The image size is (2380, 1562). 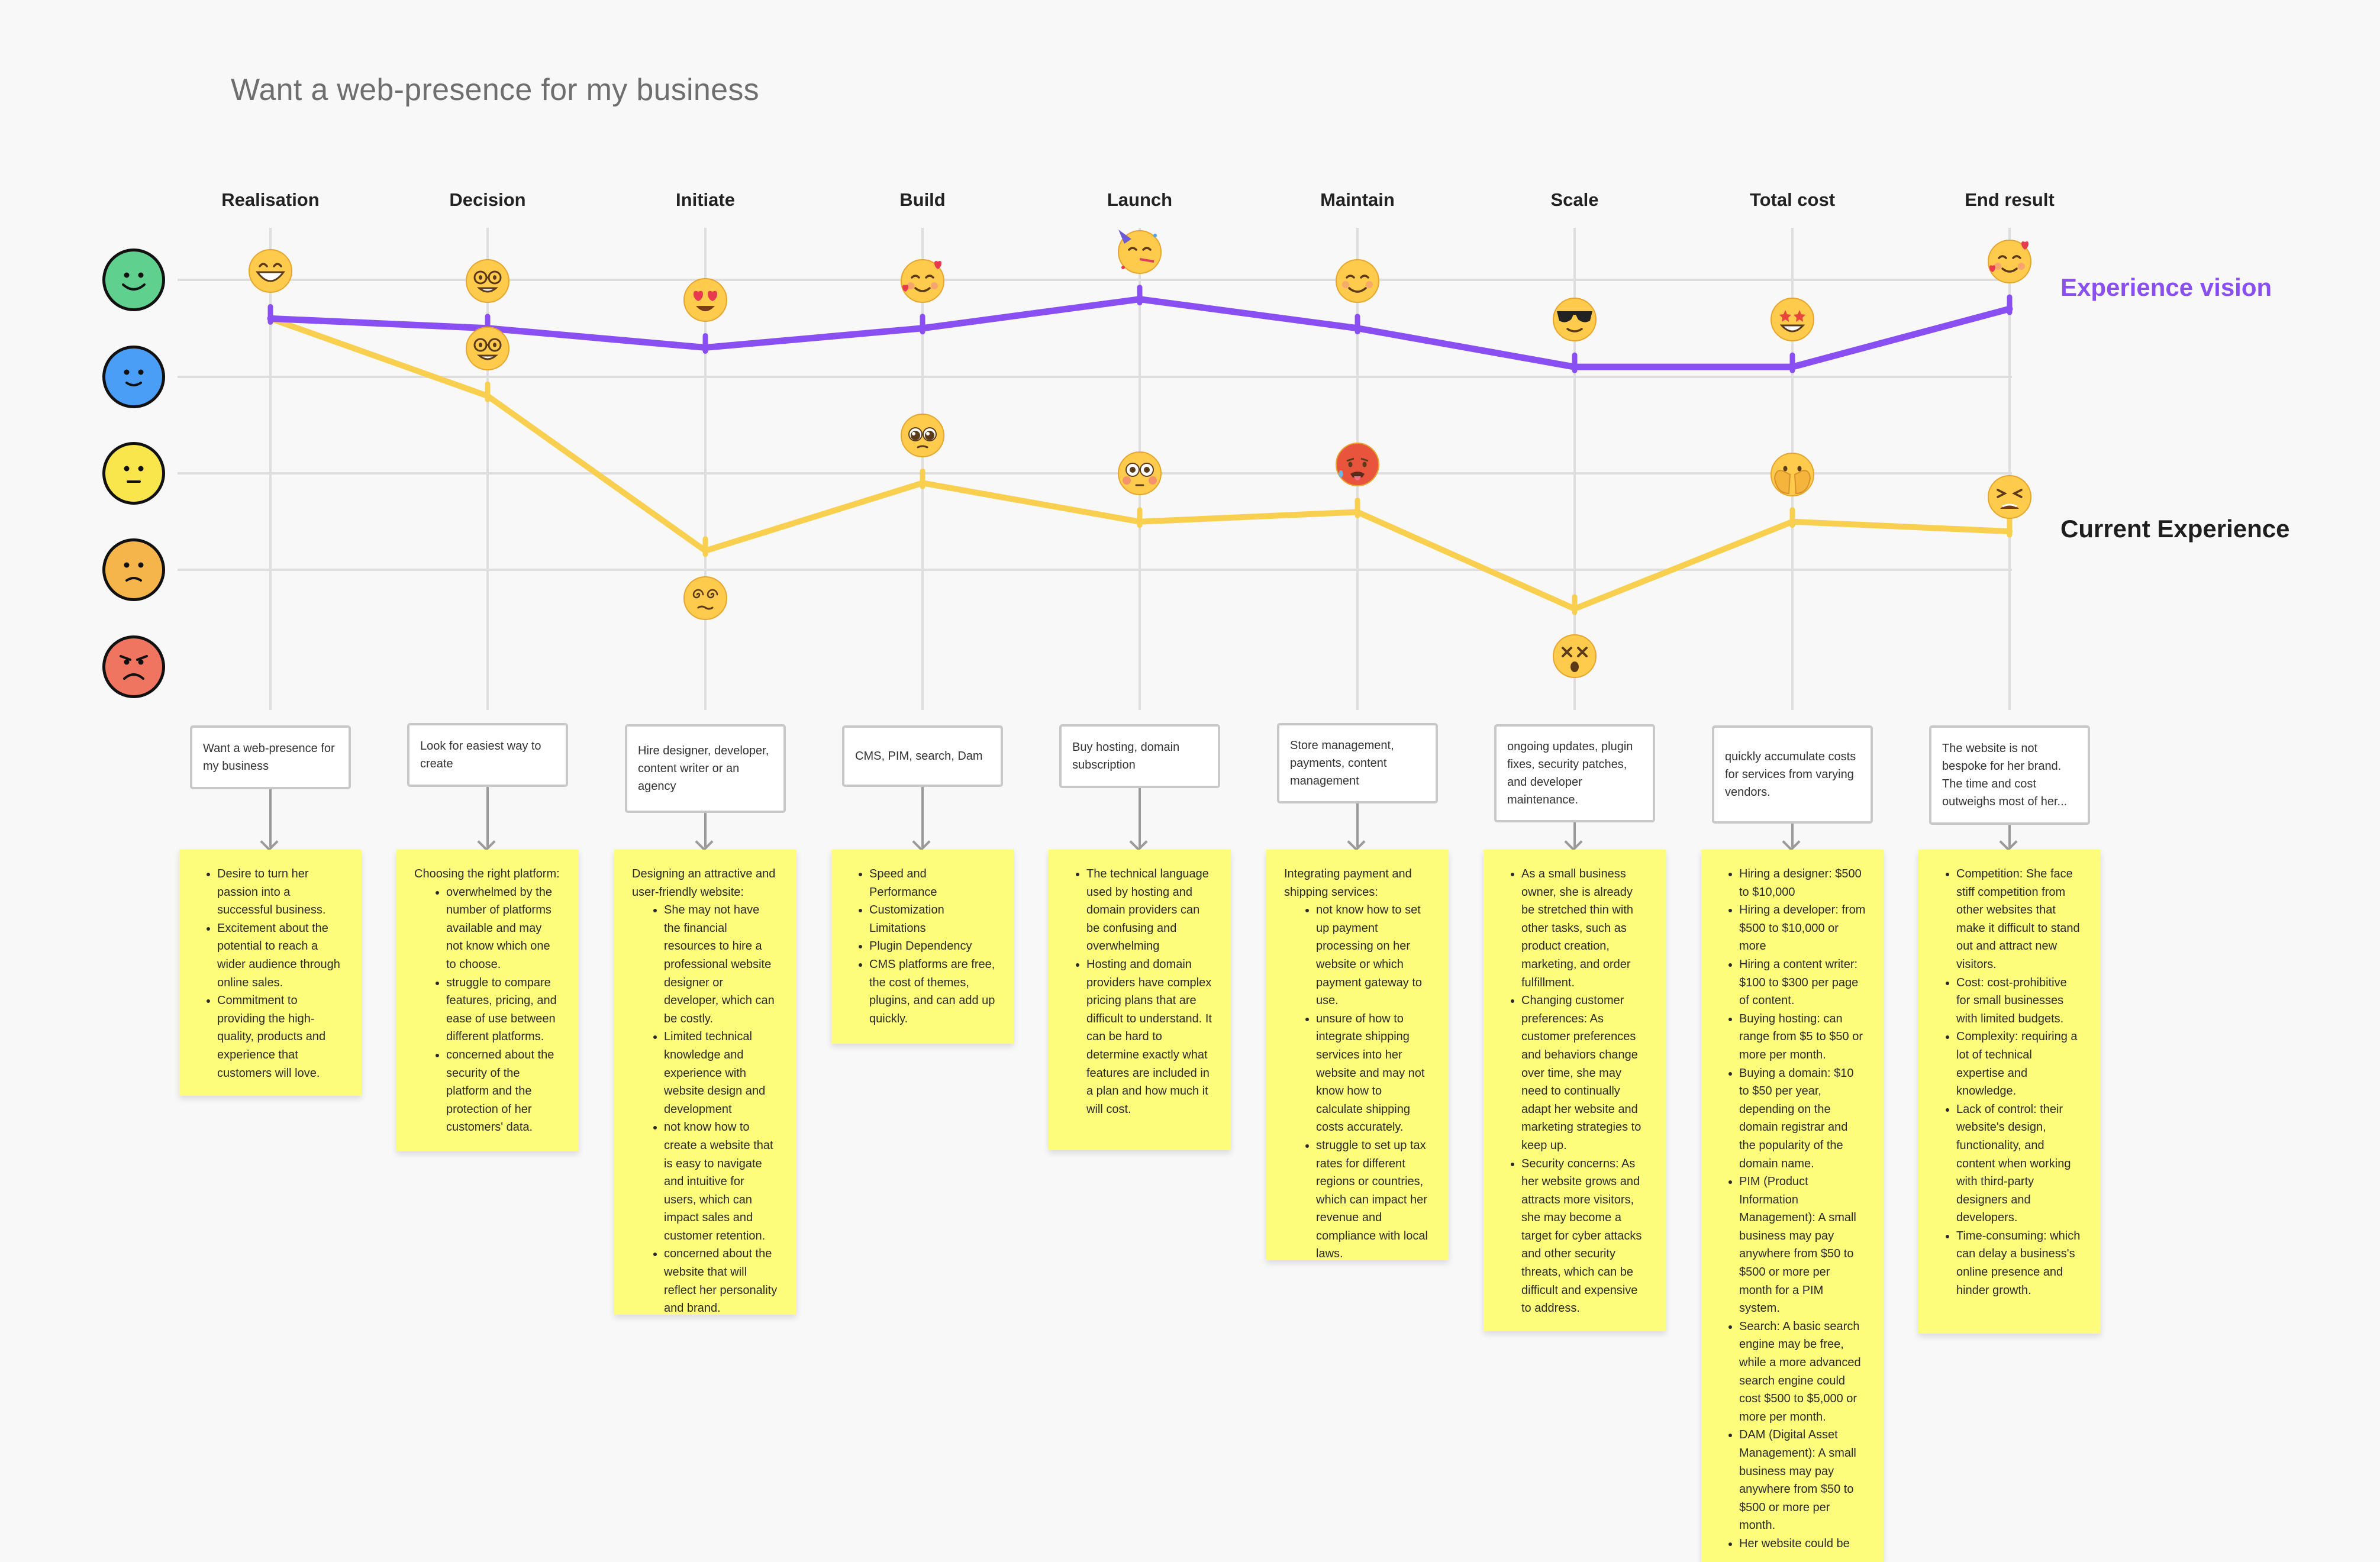 What do you see at coordinates (922, 199) in the screenshot?
I see `stage-label-build: Build` at bounding box center [922, 199].